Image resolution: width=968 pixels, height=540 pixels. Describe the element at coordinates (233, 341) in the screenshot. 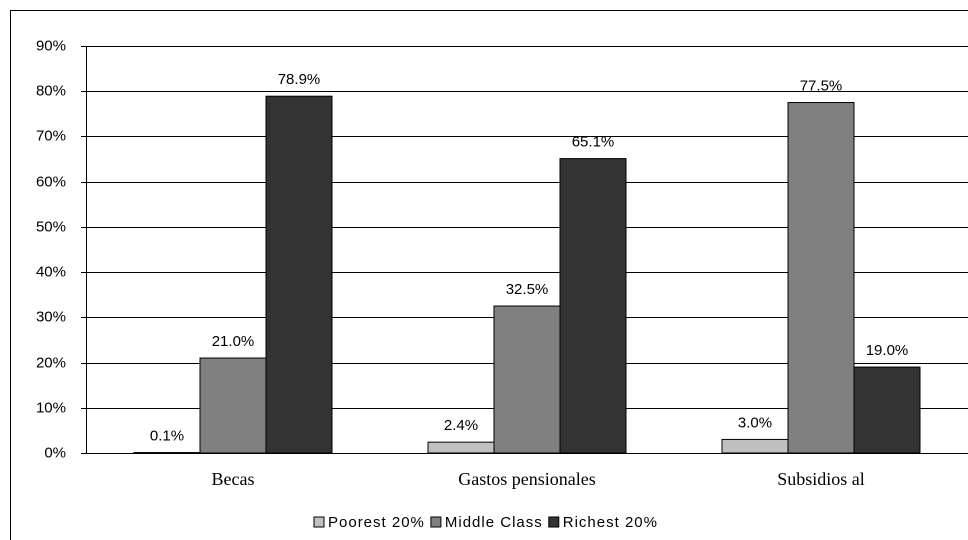

I see `data-label: 21.0%` at that location.